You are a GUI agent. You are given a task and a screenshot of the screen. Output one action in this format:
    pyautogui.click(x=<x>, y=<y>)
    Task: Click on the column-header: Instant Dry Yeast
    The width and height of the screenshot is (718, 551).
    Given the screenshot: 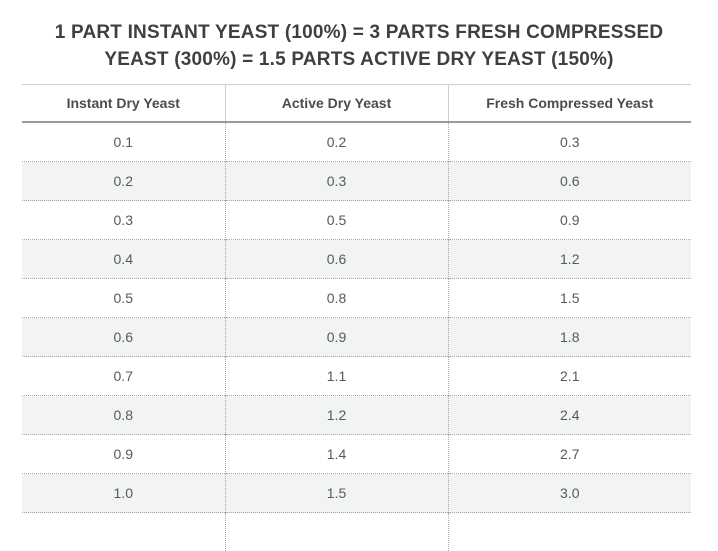 What is the action you would take?
    pyautogui.click(x=123, y=104)
    